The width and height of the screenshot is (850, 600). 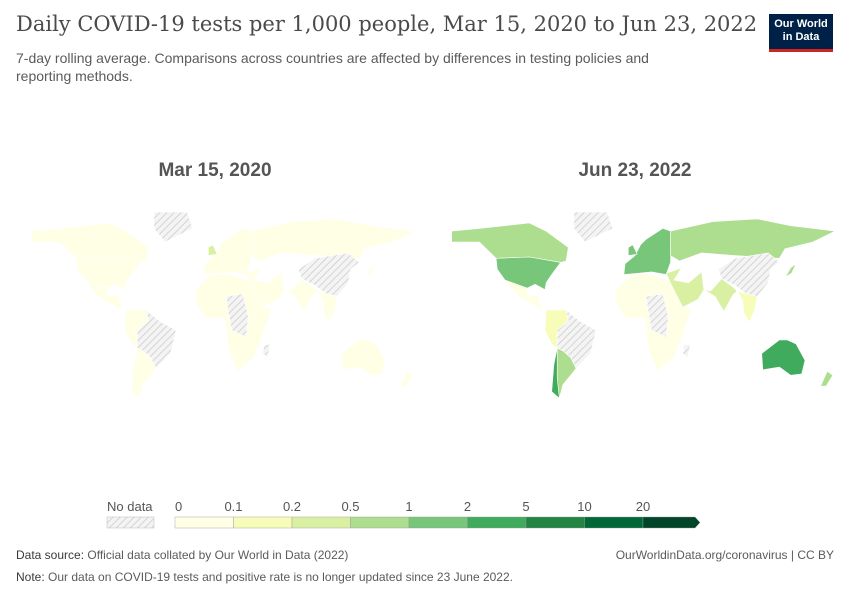 What do you see at coordinates (403, 514) in the screenshot?
I see `color-legend: No data 0 0.1 0.2 0.5 1 2 5 10 20` at bounding box center [403, 514].